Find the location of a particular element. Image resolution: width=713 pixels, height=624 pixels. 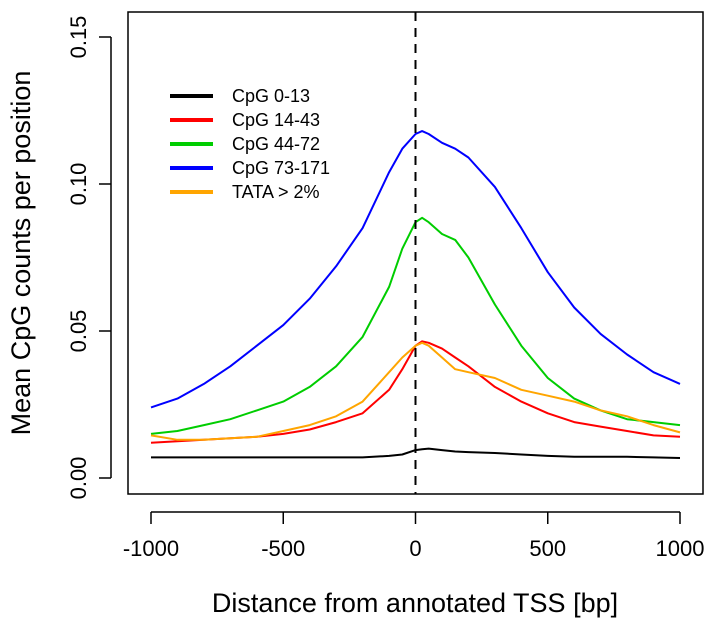

legend-label: CpG 44-72 is located at coordinates (276, 144).